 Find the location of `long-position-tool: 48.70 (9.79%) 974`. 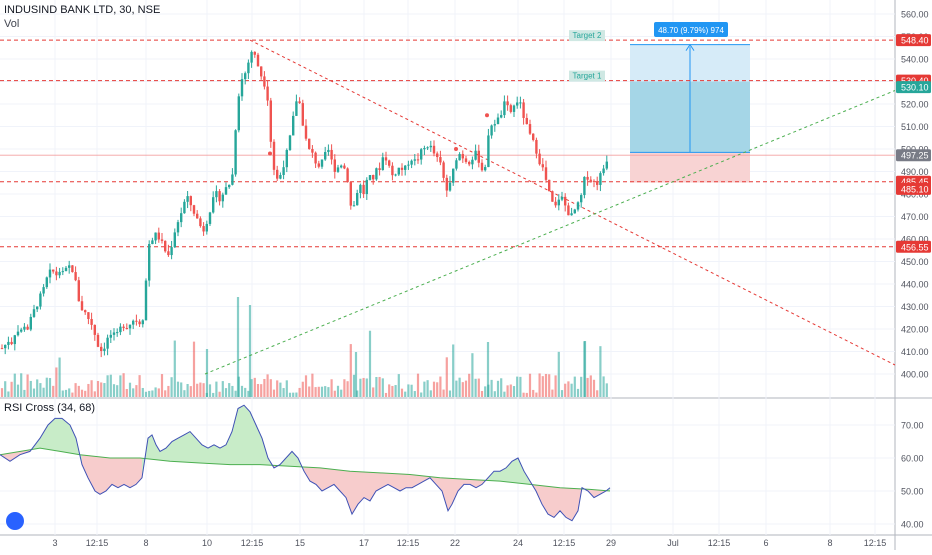

long-position-tool: 48.70 (9.79%) 974 is located at coordinates (690, 102).